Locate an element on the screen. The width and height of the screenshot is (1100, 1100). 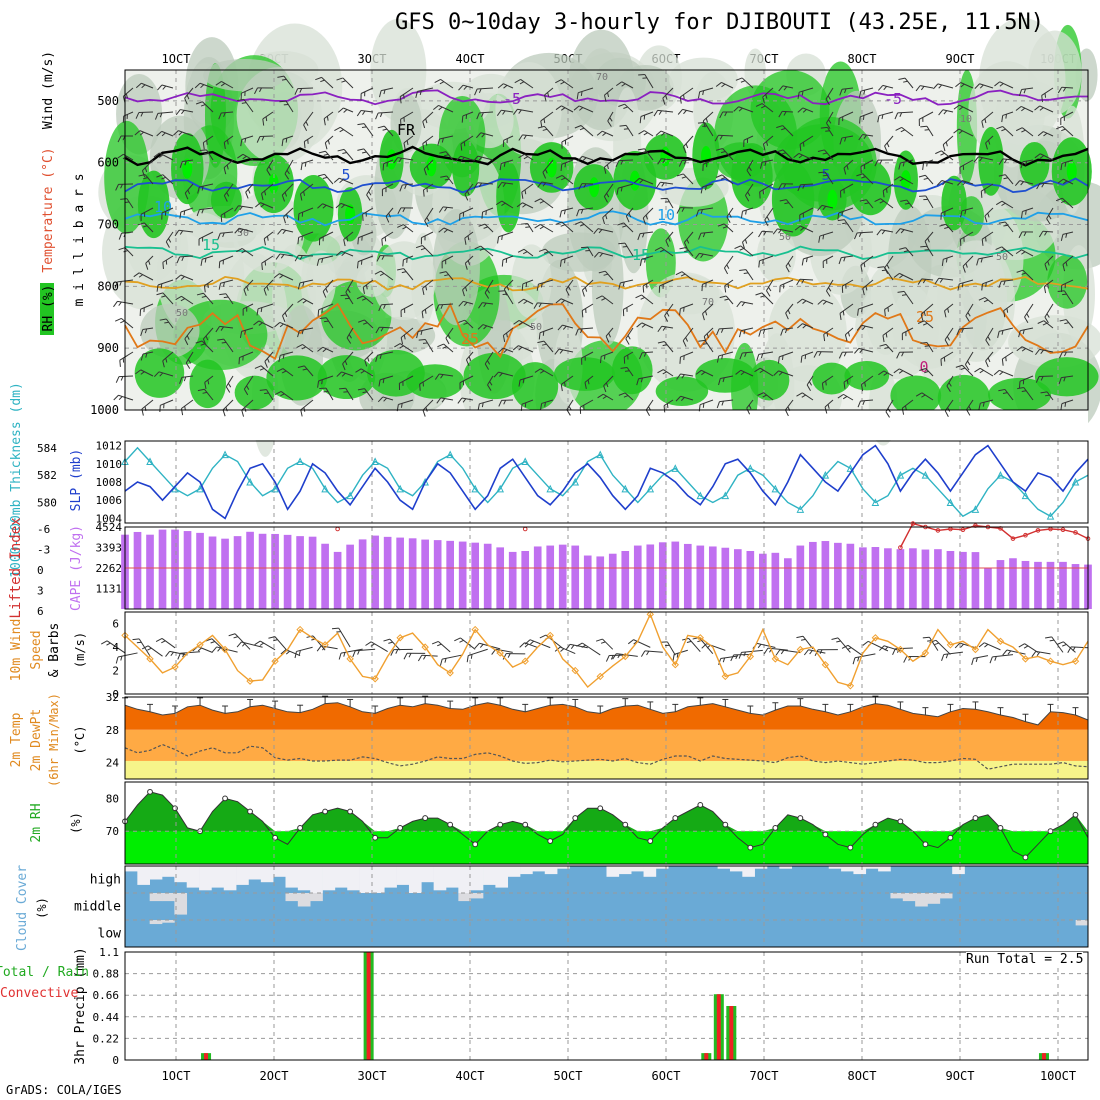
cape-tick-label: 1131 is located at coordinates (109, 589).